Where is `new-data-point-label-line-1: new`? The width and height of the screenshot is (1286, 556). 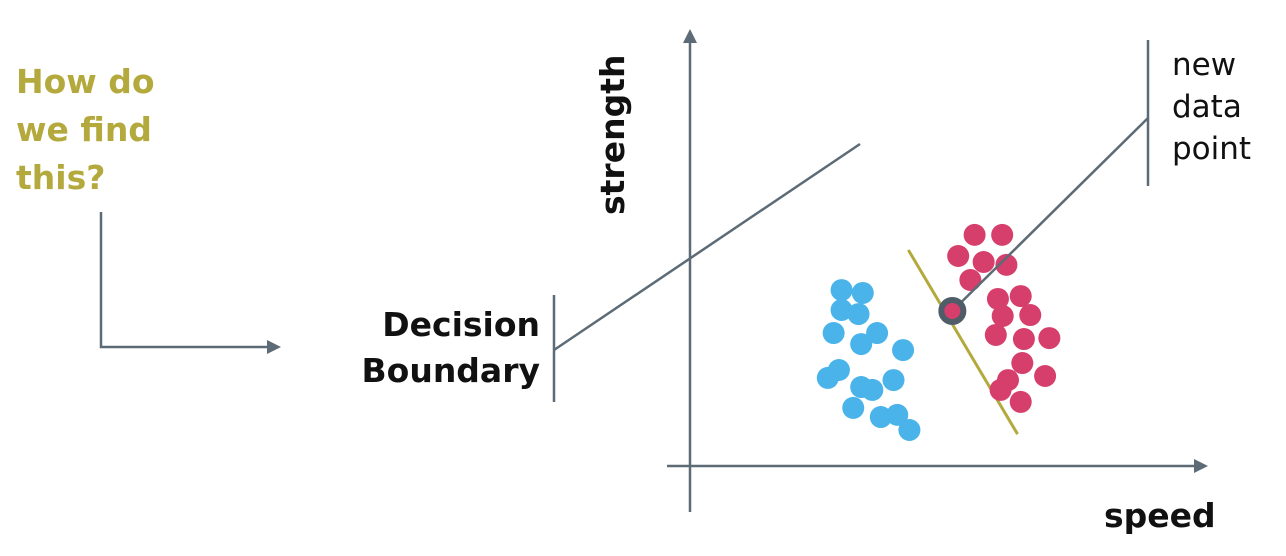
new-data-point-label-line-1: new is located at coordinates (1204, 65).